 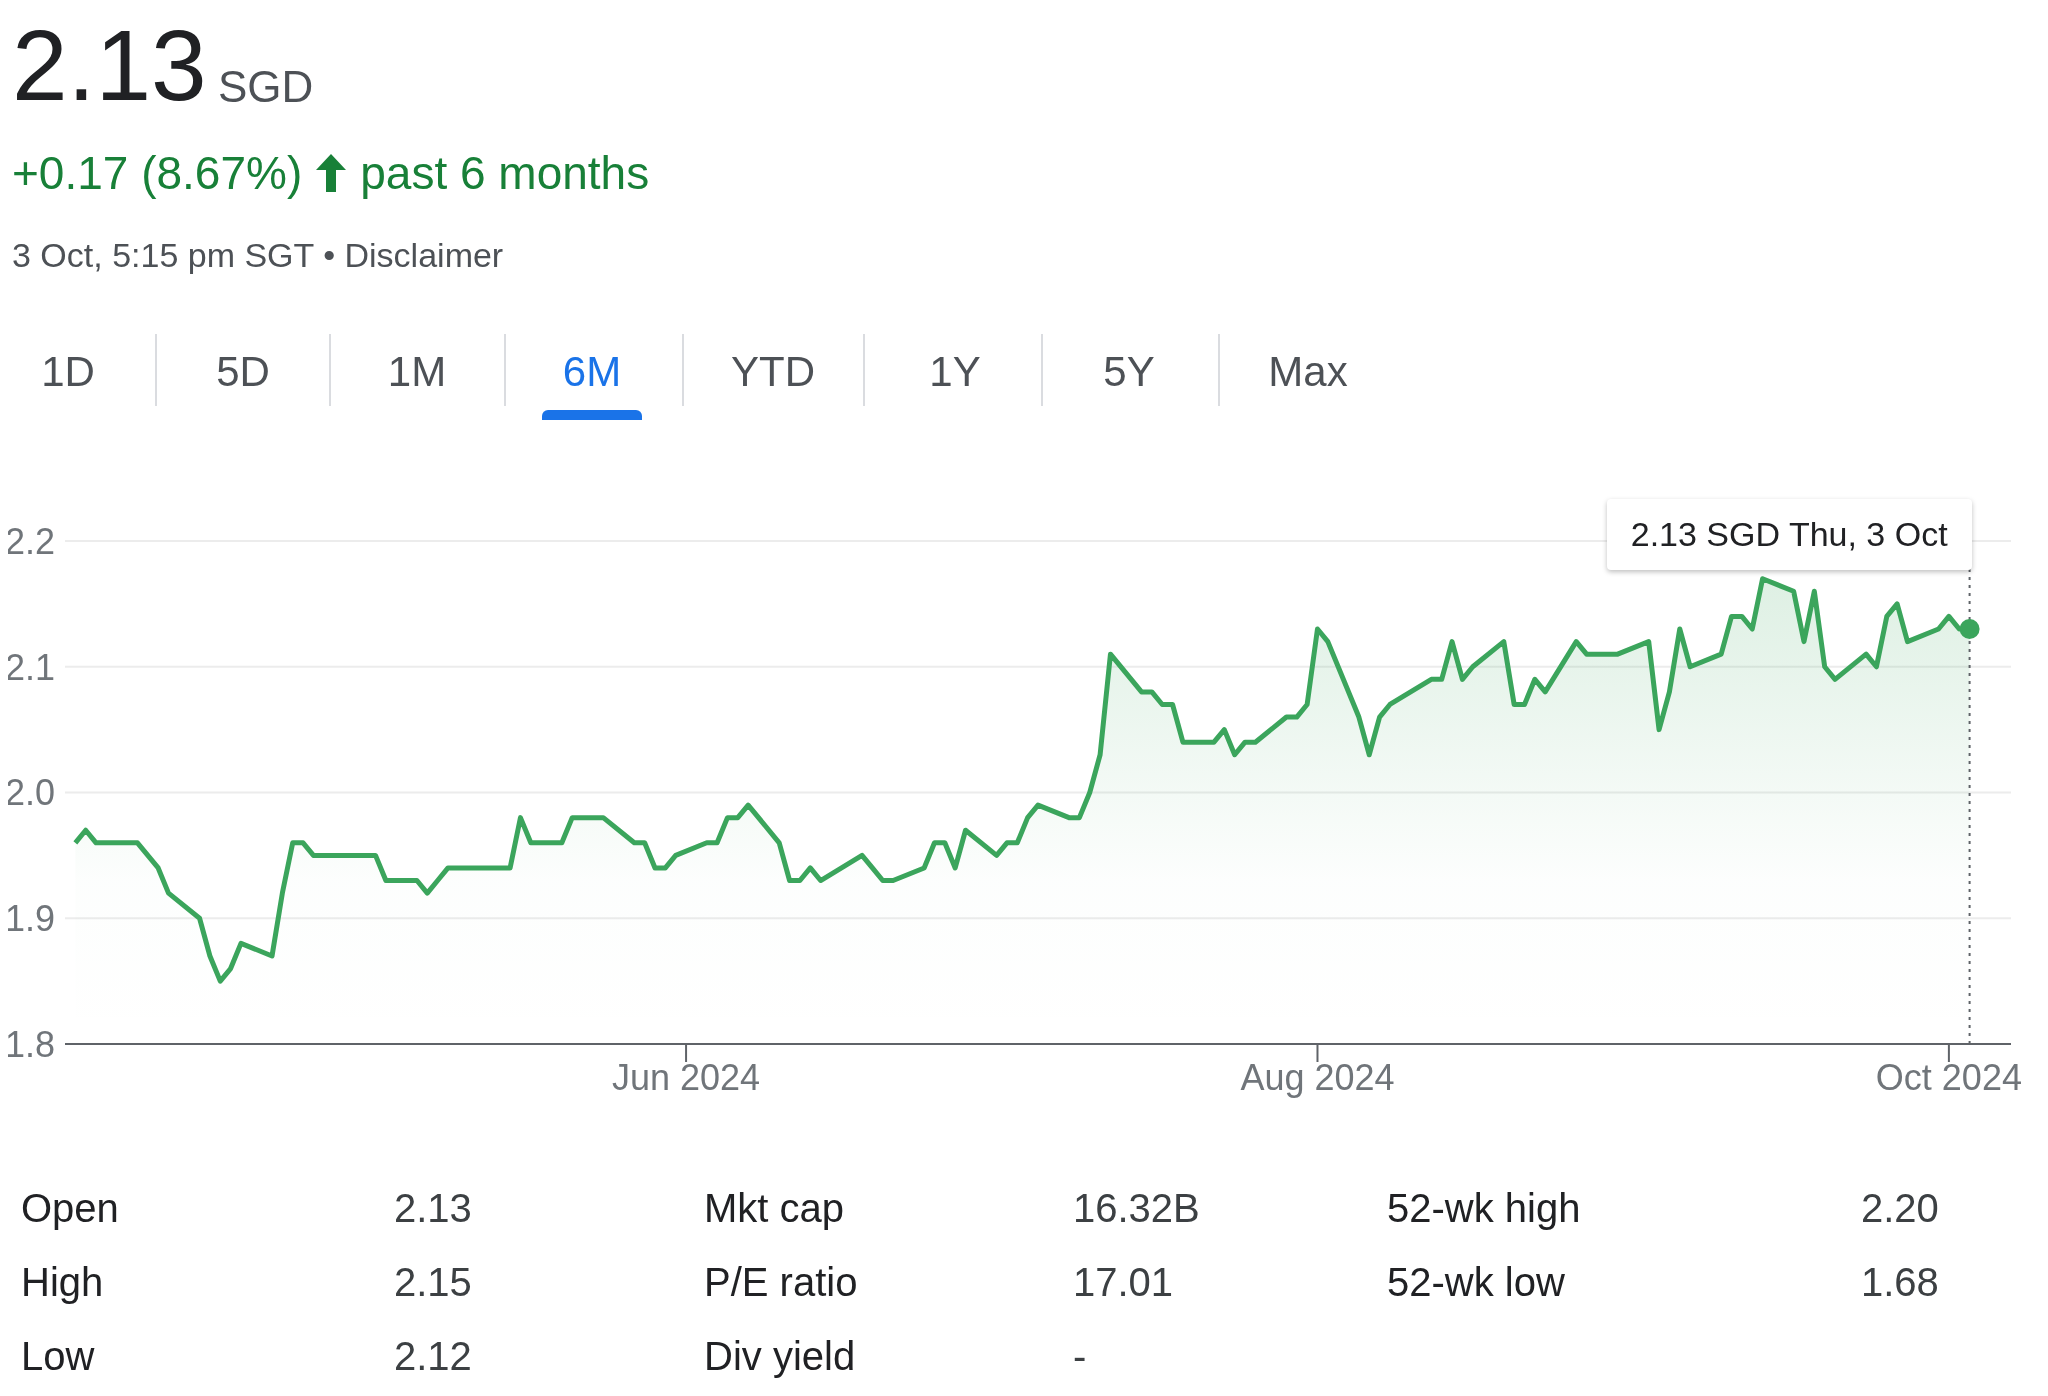 I want to click on text: 17.01, so click(x=1123, y=1282).